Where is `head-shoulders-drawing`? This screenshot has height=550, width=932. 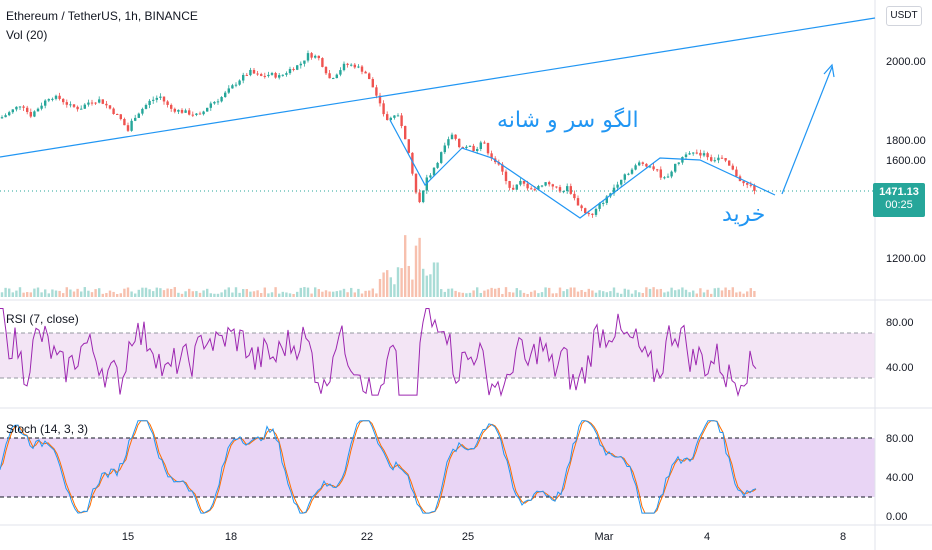
head-shoulders-drawing is located at coordinates (582, 169).